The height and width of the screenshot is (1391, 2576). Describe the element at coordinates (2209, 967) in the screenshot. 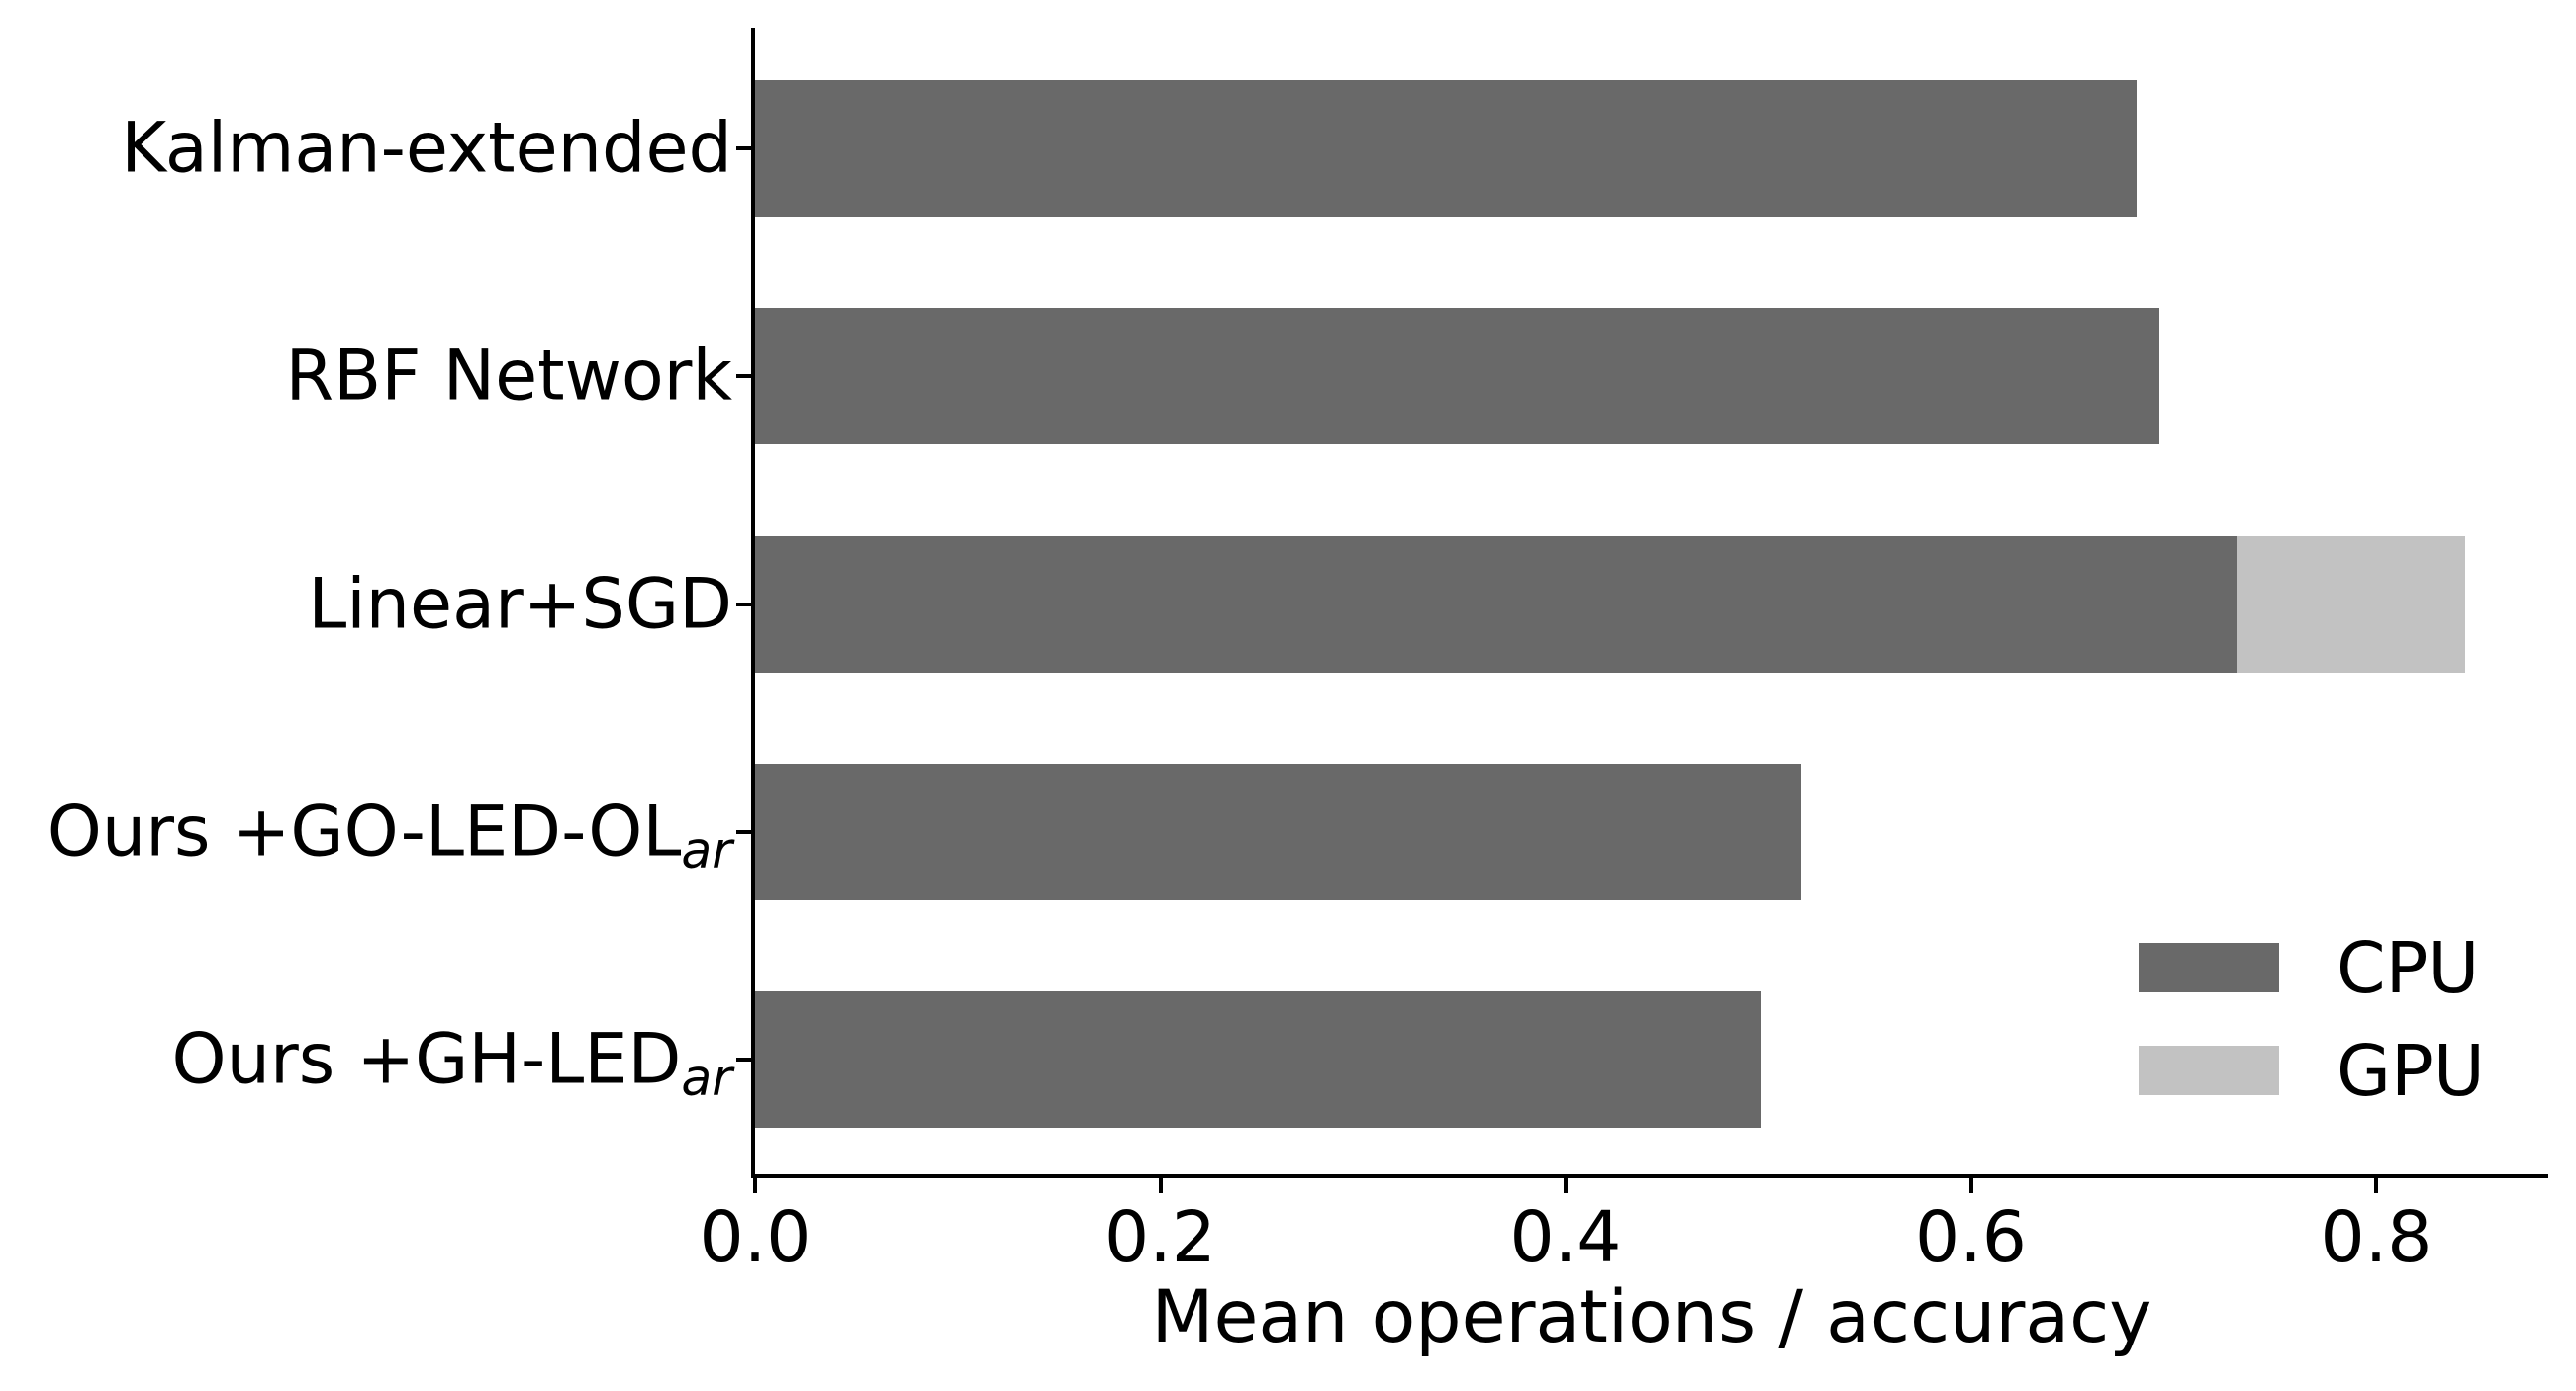

I see `legend-swatch-cpu` at that location.